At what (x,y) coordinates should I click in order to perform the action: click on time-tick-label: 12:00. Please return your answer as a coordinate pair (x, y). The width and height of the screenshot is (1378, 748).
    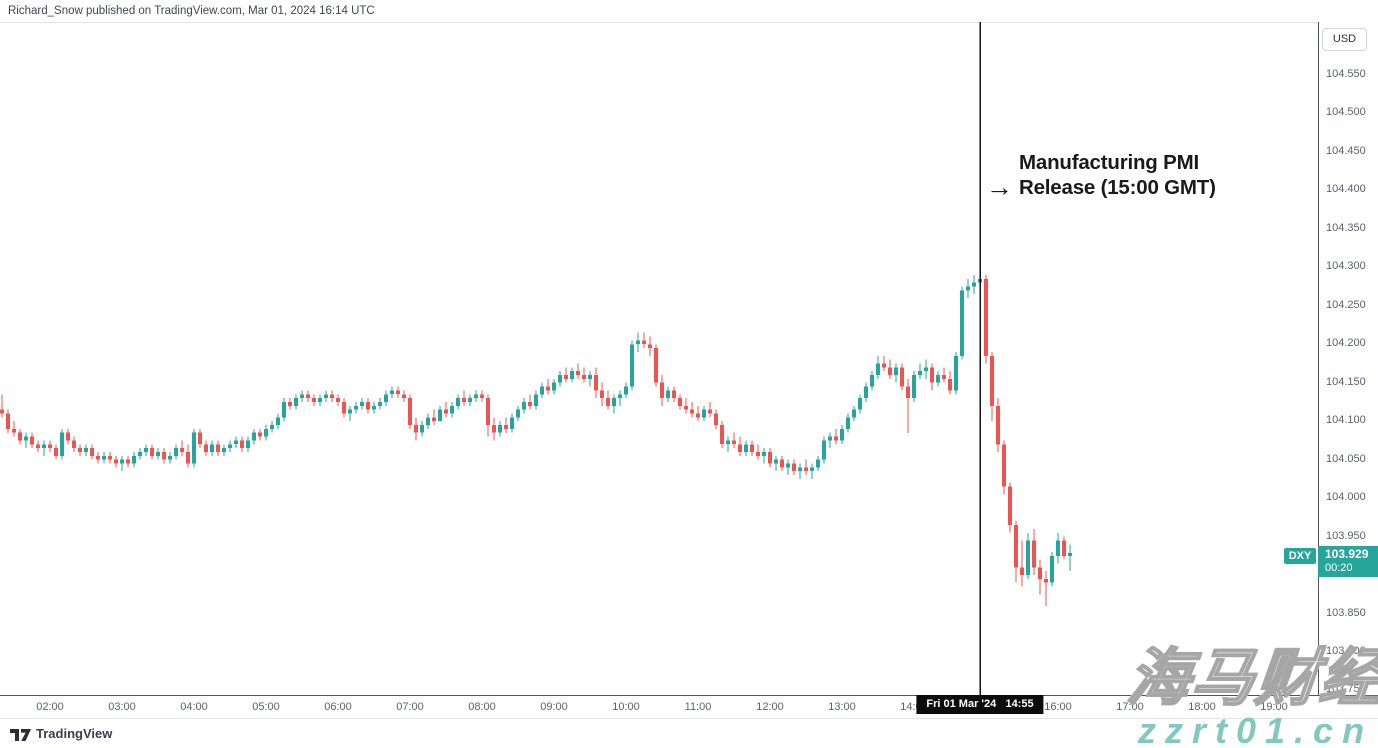
    Looking at the image, I should click on (770, 707).